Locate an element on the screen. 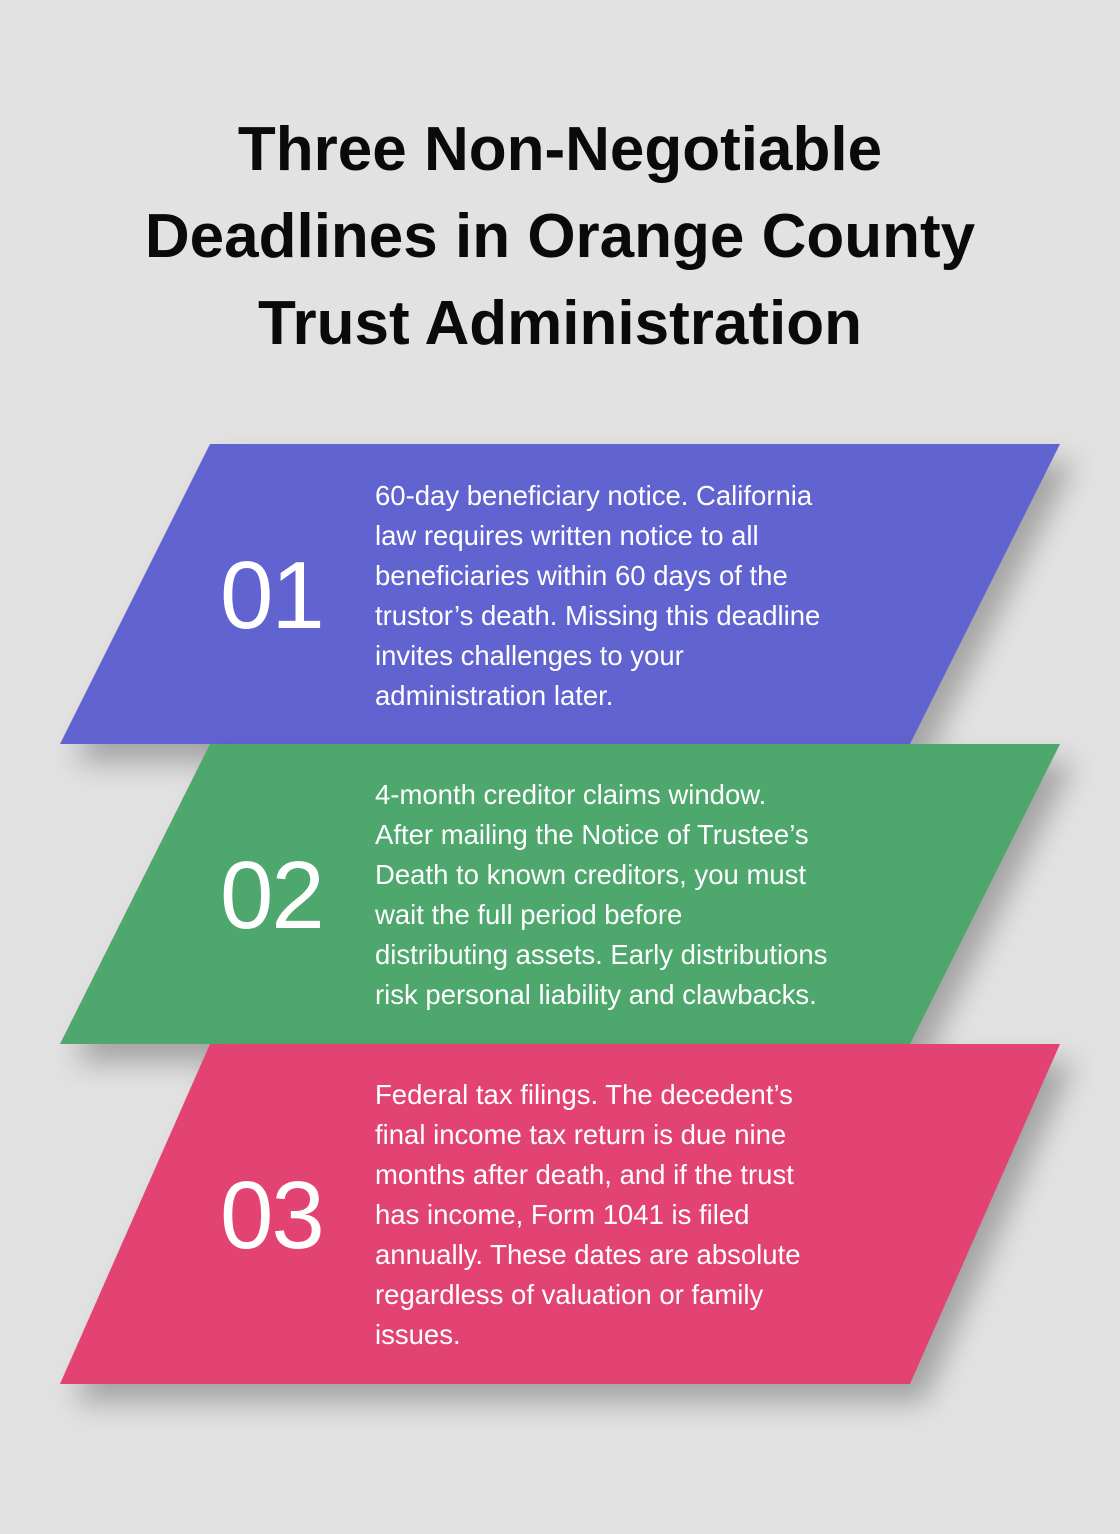  text-line: After mailing the Notice of Trustee’s is located at coordinates (592, 834).